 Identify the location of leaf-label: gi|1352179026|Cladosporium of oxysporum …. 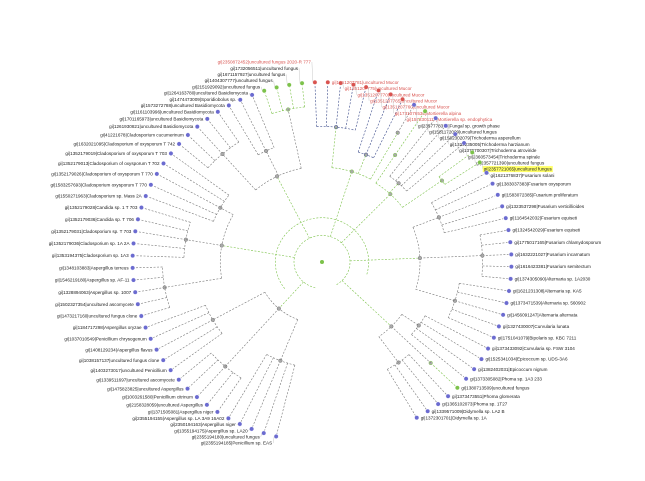
(102, 174).